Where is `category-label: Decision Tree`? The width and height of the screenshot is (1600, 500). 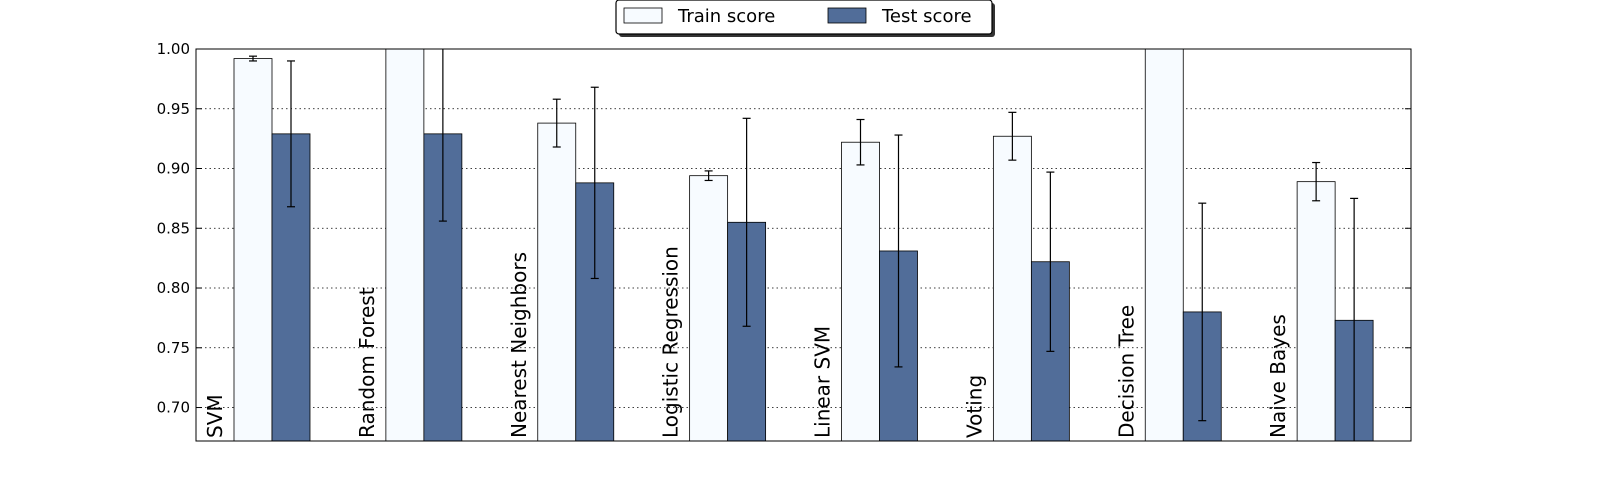
category-label: Decision Tree is located at coordinates (1126, 371).